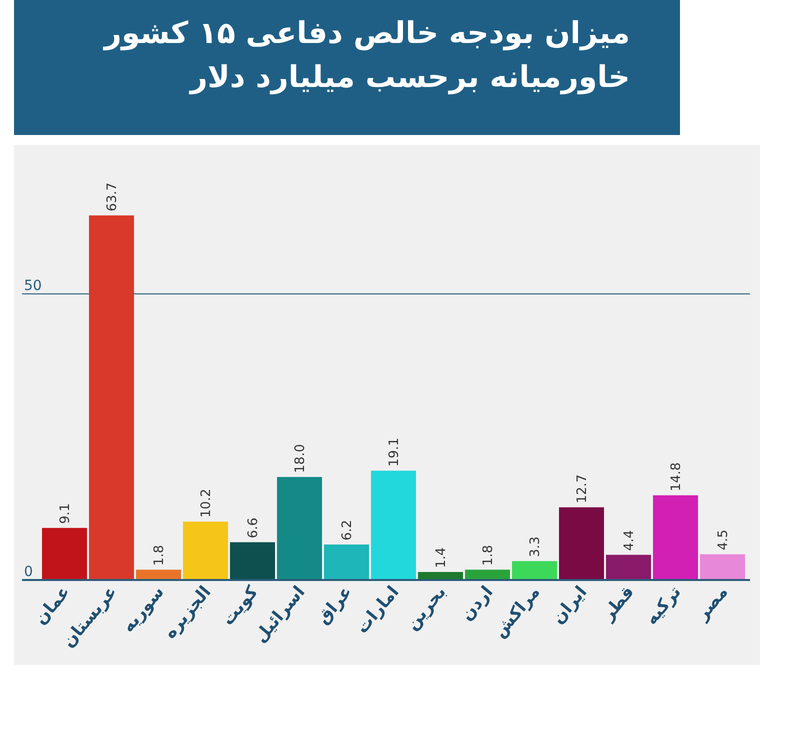  What do you see at coordinates (477, 603) in the screenshot?
I see `x-tick-label: اردن` at bounding box center [477, 603].